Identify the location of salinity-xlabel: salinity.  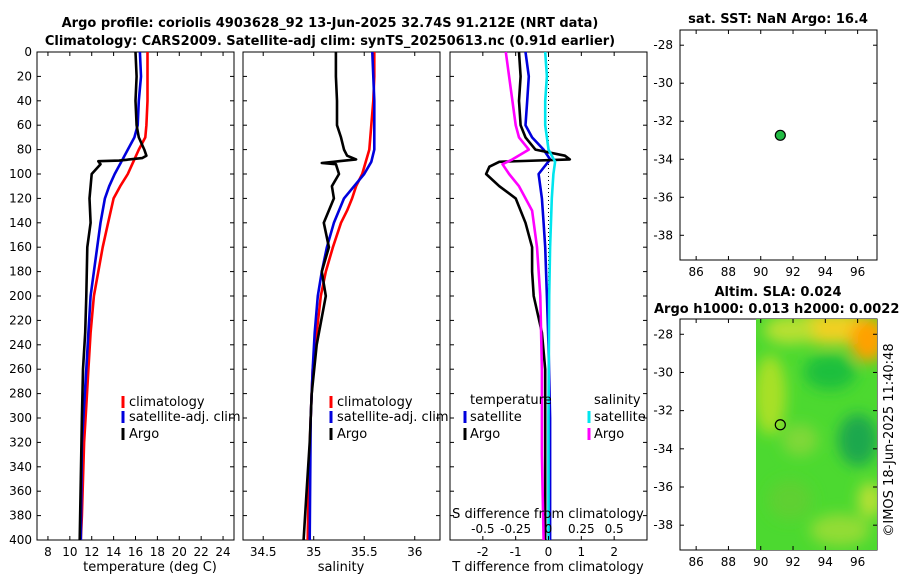
(341, 567).